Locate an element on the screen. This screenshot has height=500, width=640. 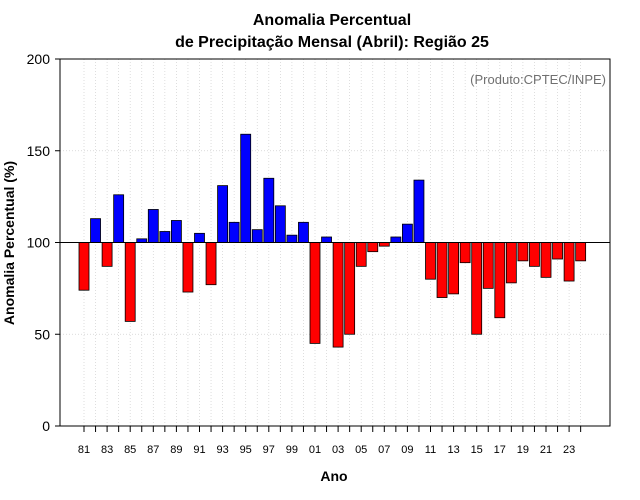
x-tick-label: 93 is located at coordinates (222, 450).